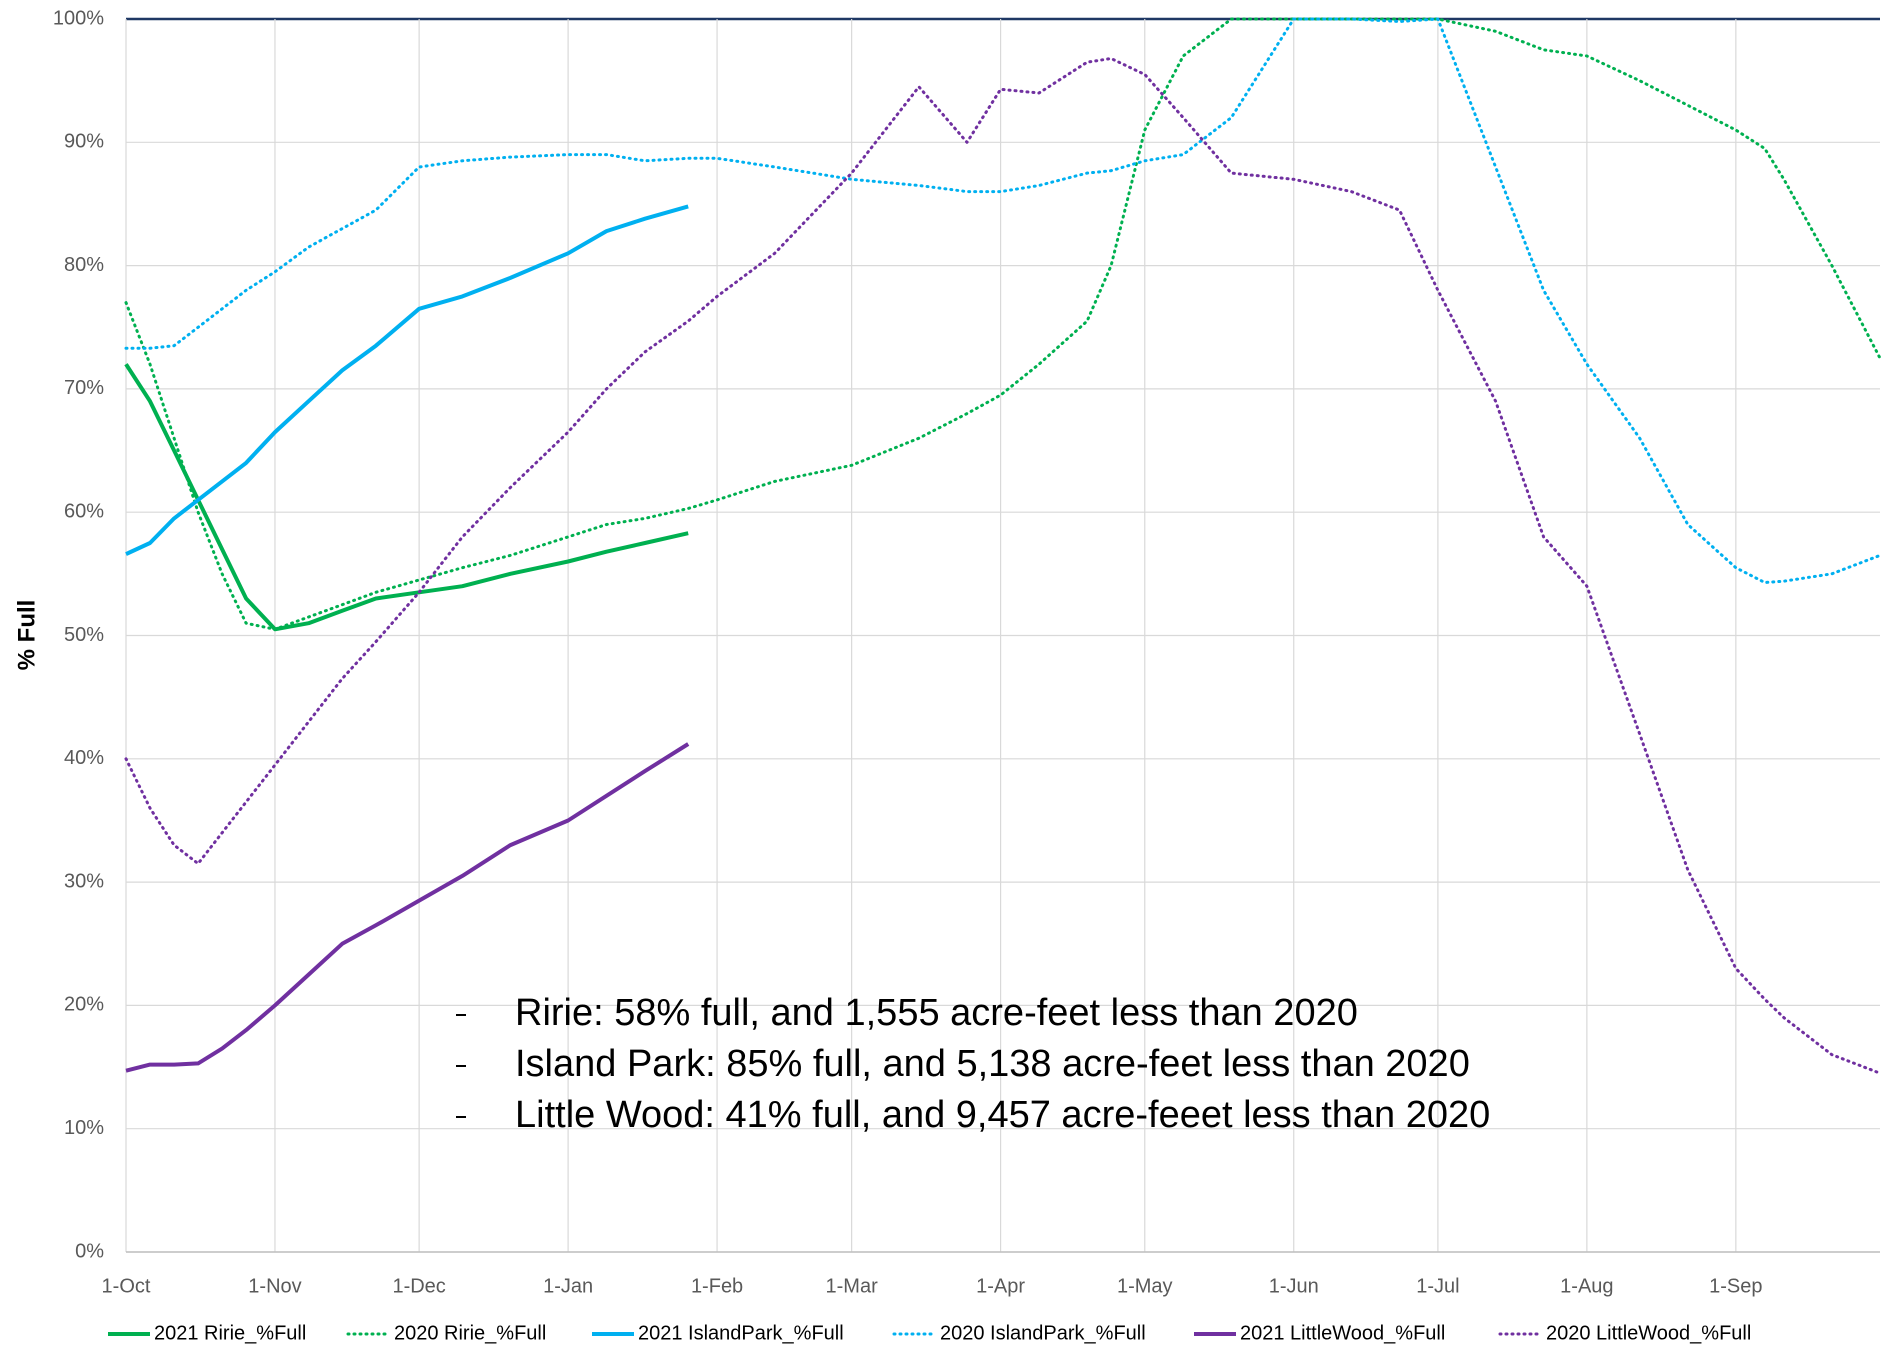 The height and width of the screenshot is (1350, 1883). Describe the element at coordinates (84, 1005) in the screenshot. I see `y-tick-label: 20%` at that location.